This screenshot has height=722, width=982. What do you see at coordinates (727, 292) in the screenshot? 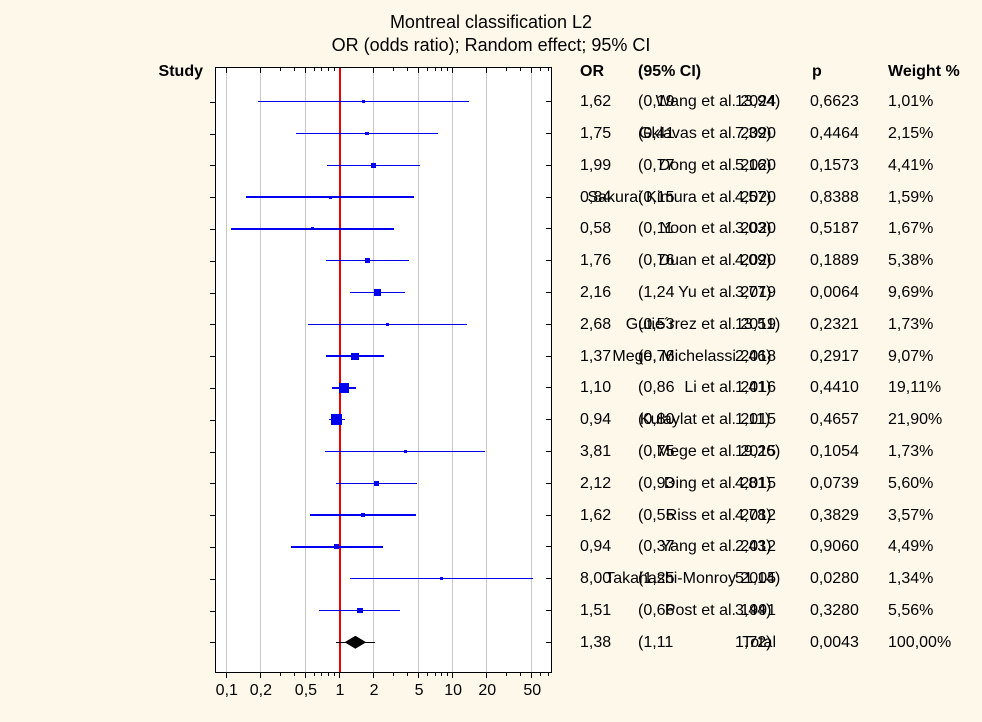
I see `study-label: Yu et al. 2019` at bounding box center [727, 292].